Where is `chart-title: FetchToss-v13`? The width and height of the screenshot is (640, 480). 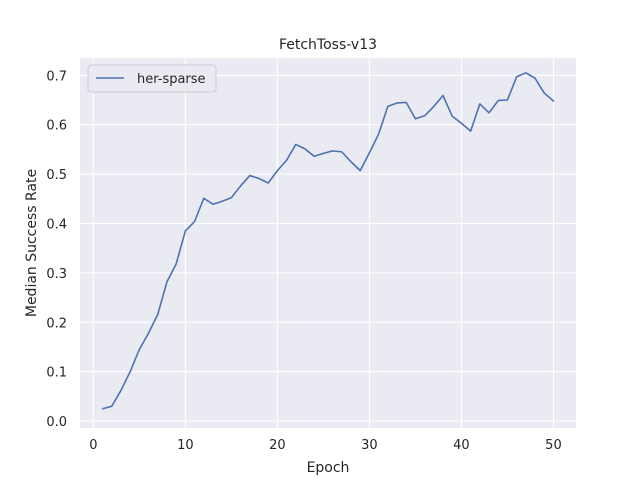
chart-title: FetchToss-v13 is located at coordinates (328, 45).